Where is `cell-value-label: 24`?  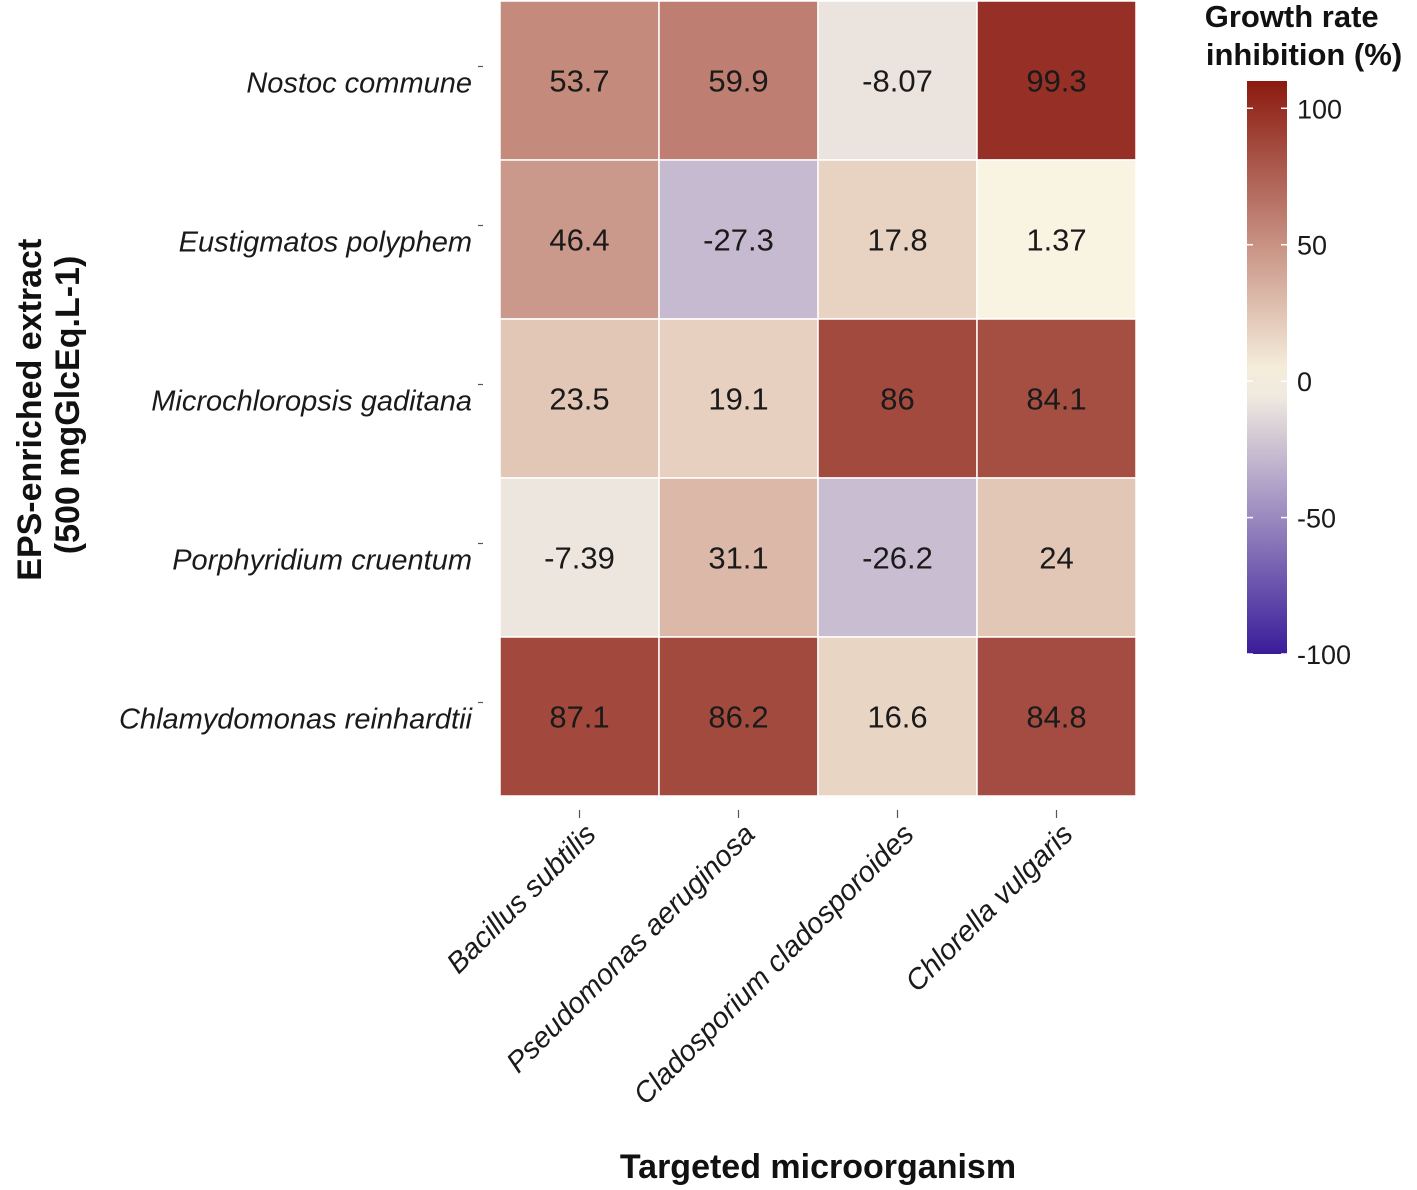
cell-value-label: 24 is located at coordinates (1056, 558).